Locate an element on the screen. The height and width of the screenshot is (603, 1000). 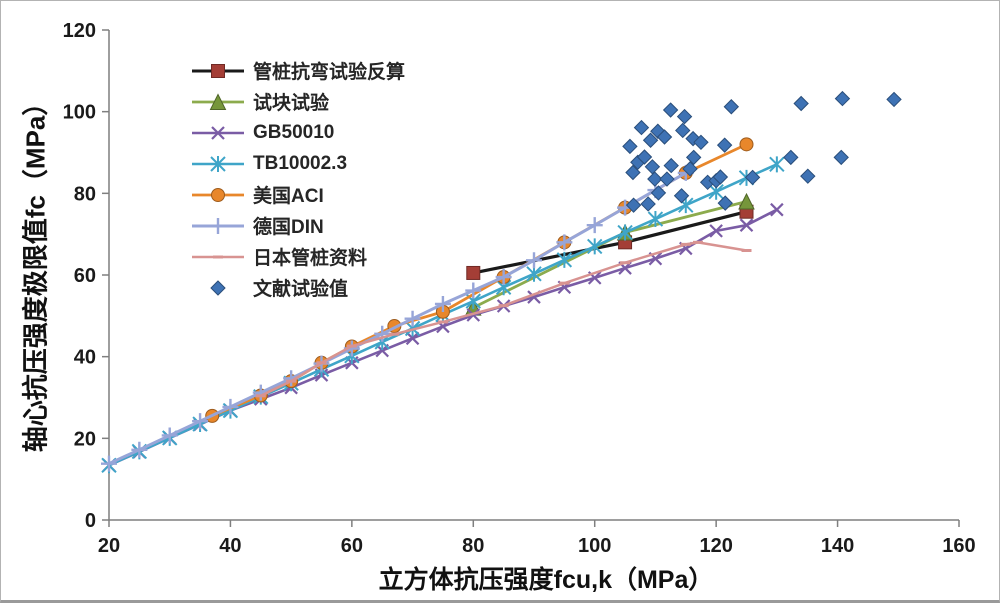
legend-item-pile-bending: 管桩抗弯试验反算 is located at coordinates (297, 70).